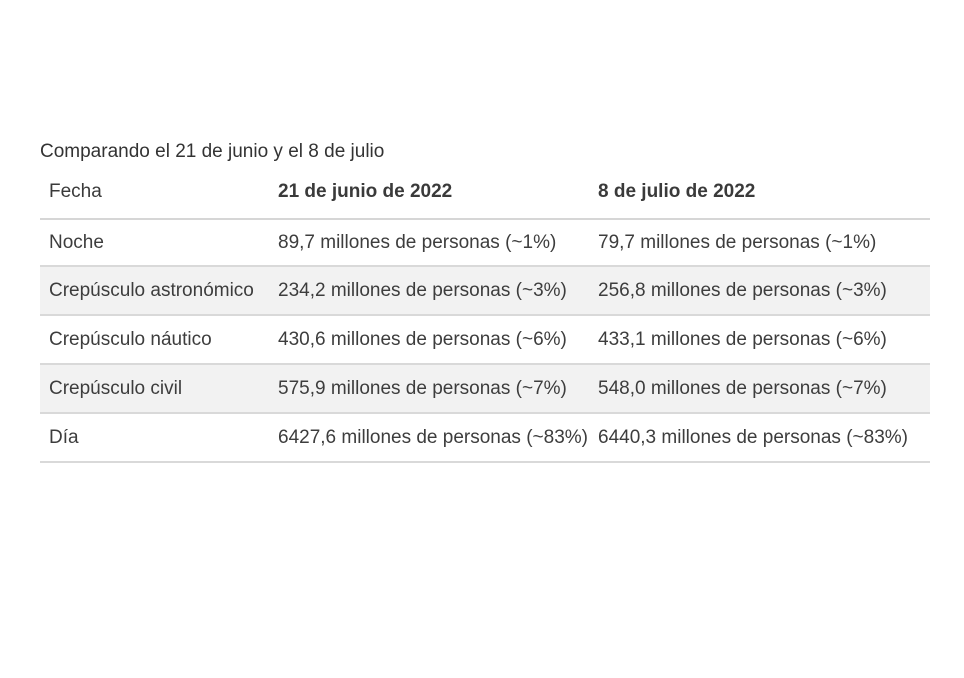  Describe the element at coordinates (154, 389) in the screenshot. I see `row-label: Crepúsculo civil` at that location.